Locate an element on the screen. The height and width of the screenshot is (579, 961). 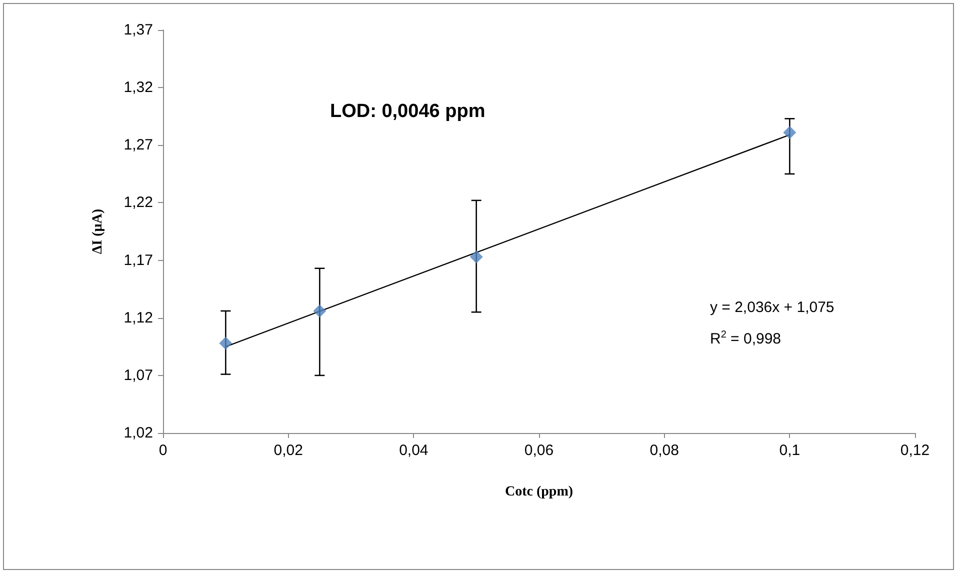
y-tick-label: 1,07 is located at coordinates (138, 375).